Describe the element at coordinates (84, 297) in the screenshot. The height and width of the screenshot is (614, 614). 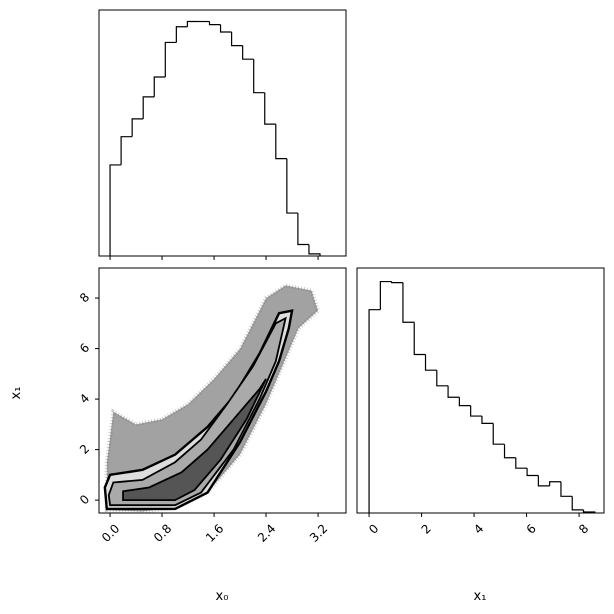
I see `y-tick-label: 8` at that location.